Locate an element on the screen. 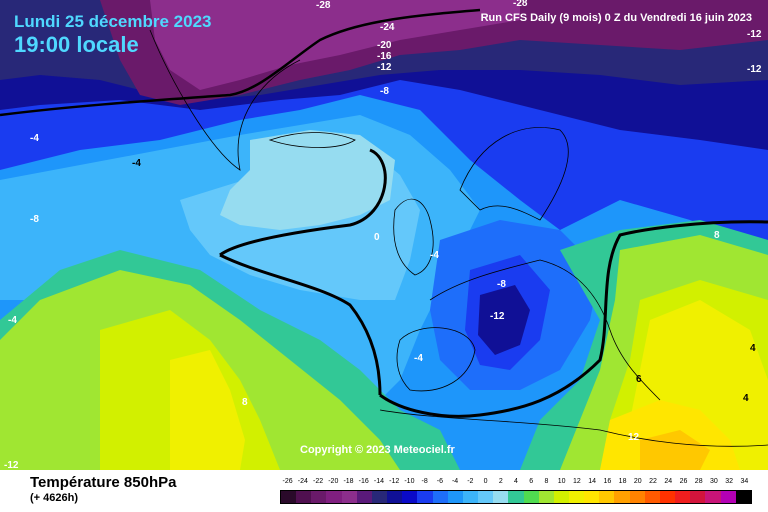  field-orange-se is located at coordinates (675, 450).